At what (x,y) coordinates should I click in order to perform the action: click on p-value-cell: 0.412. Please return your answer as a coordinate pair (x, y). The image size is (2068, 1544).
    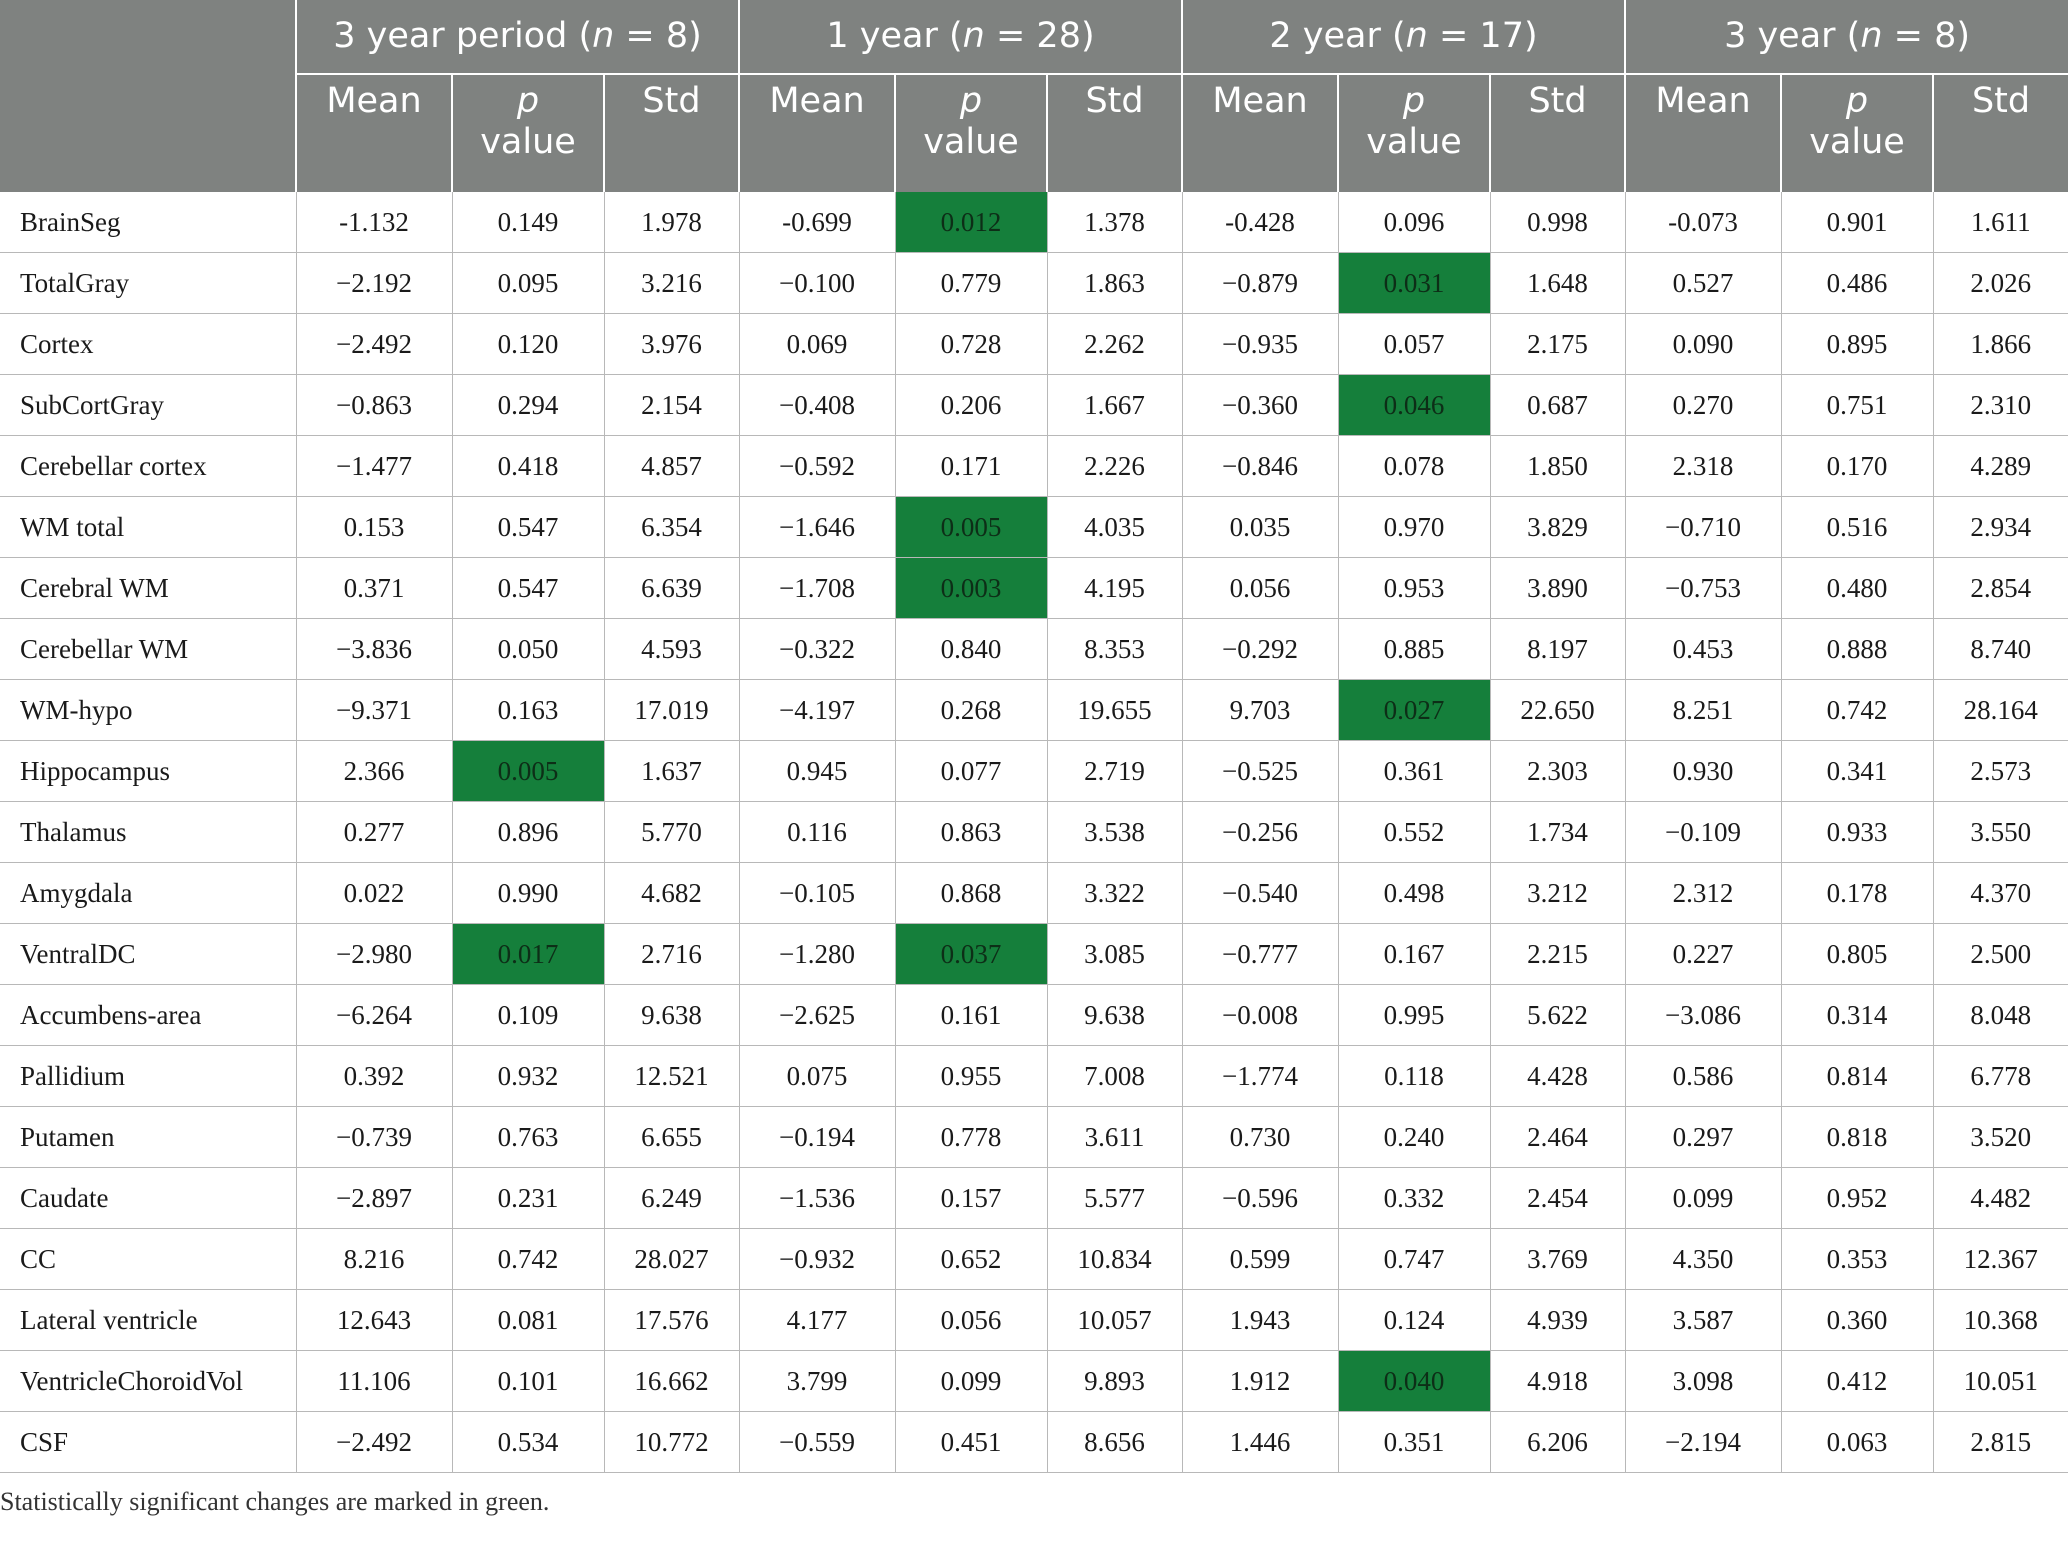
    Looking at the image, I should click on (1857, 1381).